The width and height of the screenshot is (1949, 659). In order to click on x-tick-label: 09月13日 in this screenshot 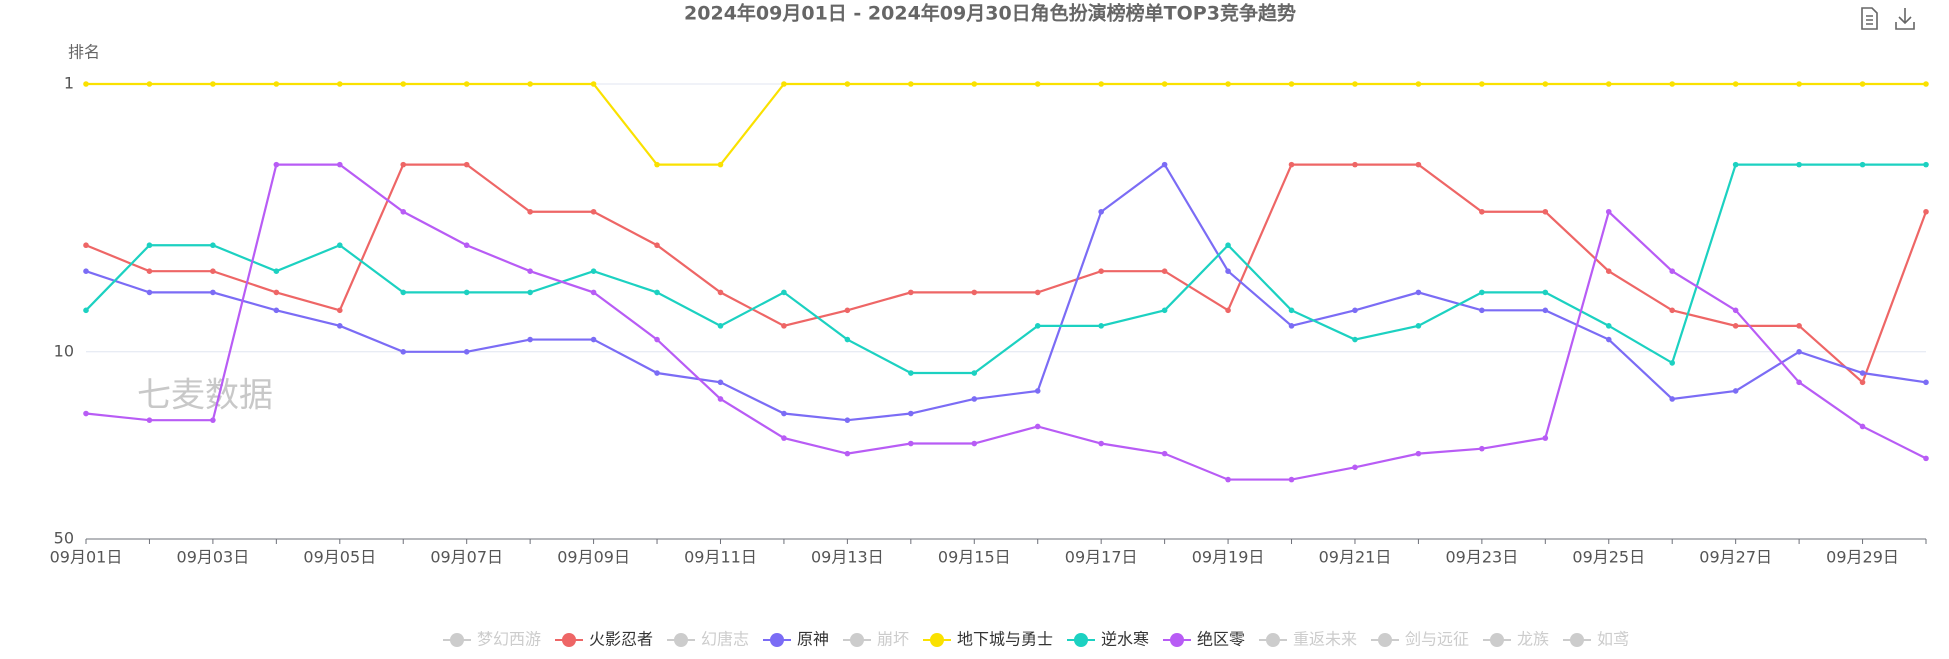, I will do `click(847, 557)`.